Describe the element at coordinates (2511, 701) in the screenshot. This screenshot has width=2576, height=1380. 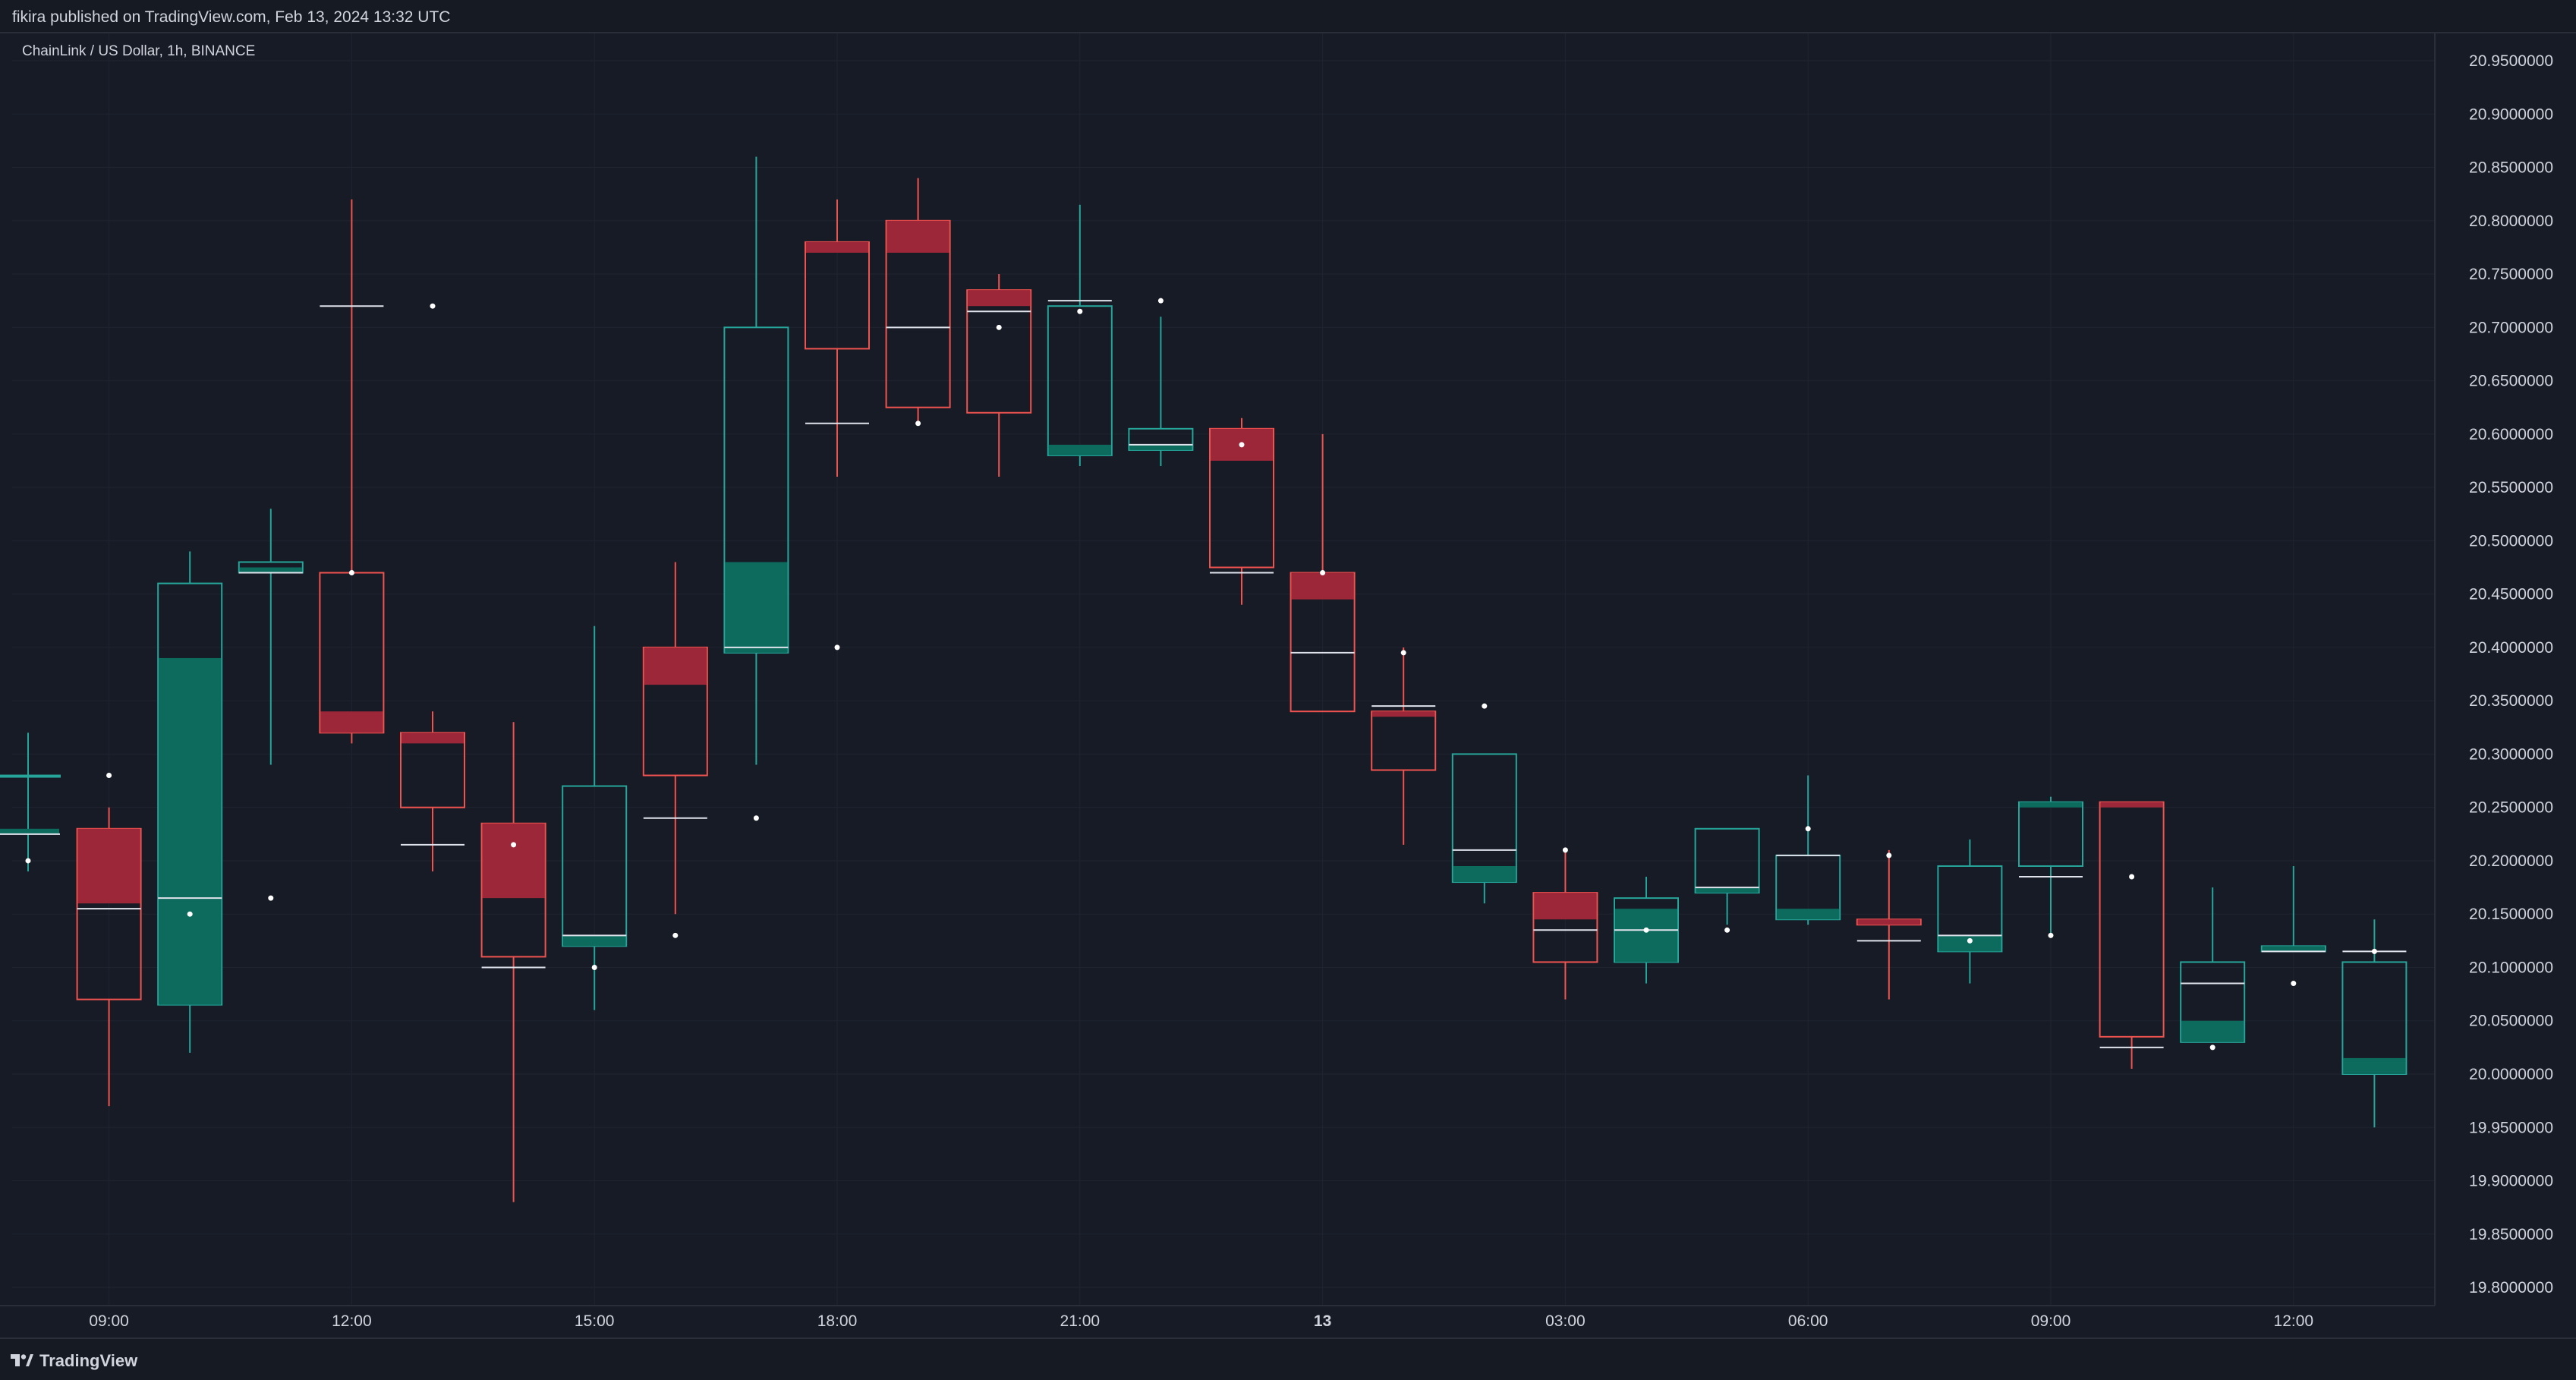
I see `price-tick-label: 20.3500000` at that location.